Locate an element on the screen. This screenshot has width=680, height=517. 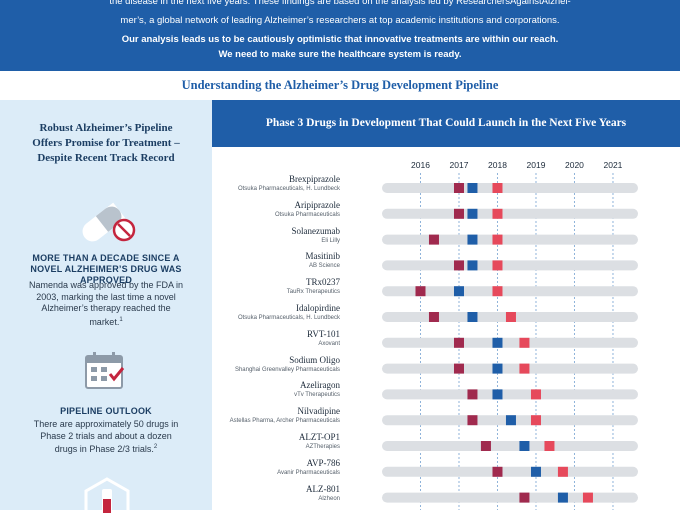
drug-company-label: Avanir Pharmaceuticals is located at coordinates (308, 472).